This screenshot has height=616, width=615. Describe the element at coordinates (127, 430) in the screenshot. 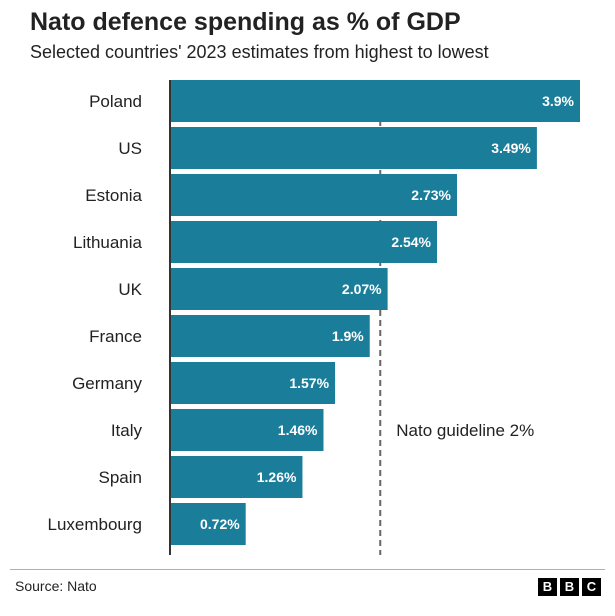

I see `category-label: Italy` at that location.